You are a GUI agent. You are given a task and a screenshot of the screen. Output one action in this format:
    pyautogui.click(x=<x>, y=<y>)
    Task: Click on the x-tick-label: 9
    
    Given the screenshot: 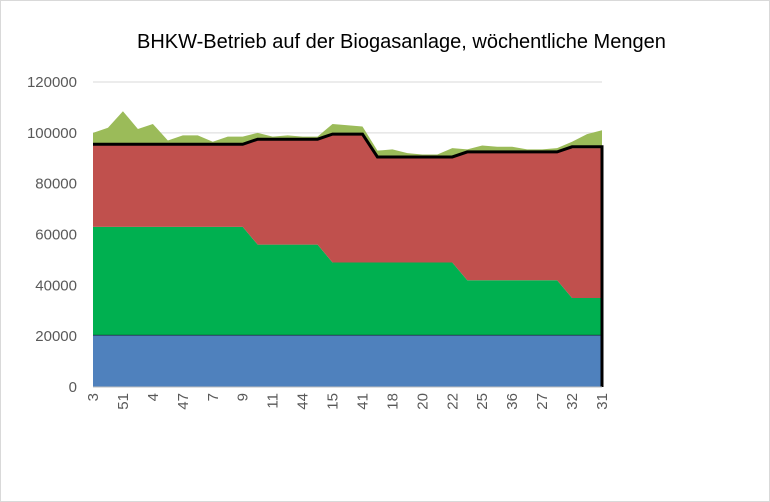 What is the action you would take?
    pyautogui.click(x=243, y=397)
    